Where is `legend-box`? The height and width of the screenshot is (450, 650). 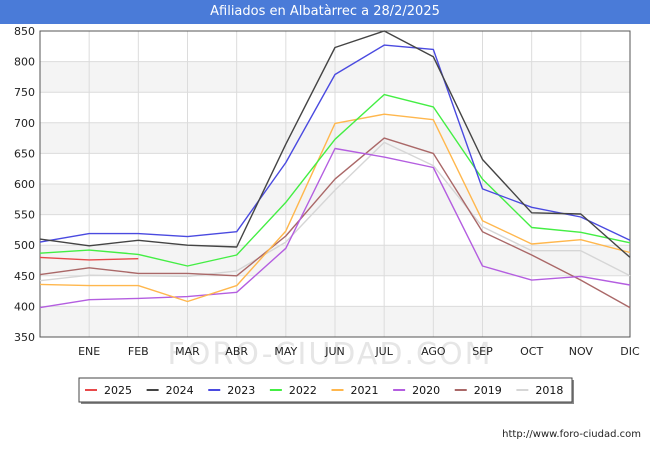 legend-box is located at coordinates (325, 390).